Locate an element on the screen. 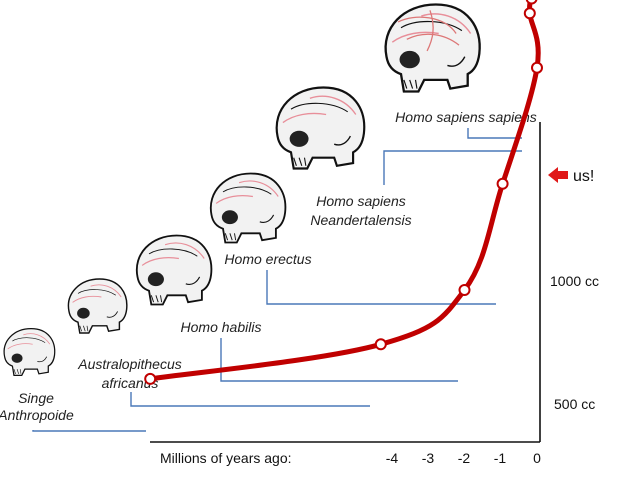 The height and width of the screenshot is (485, 640). data-point-neandertal is located at coordinates (529, 13).